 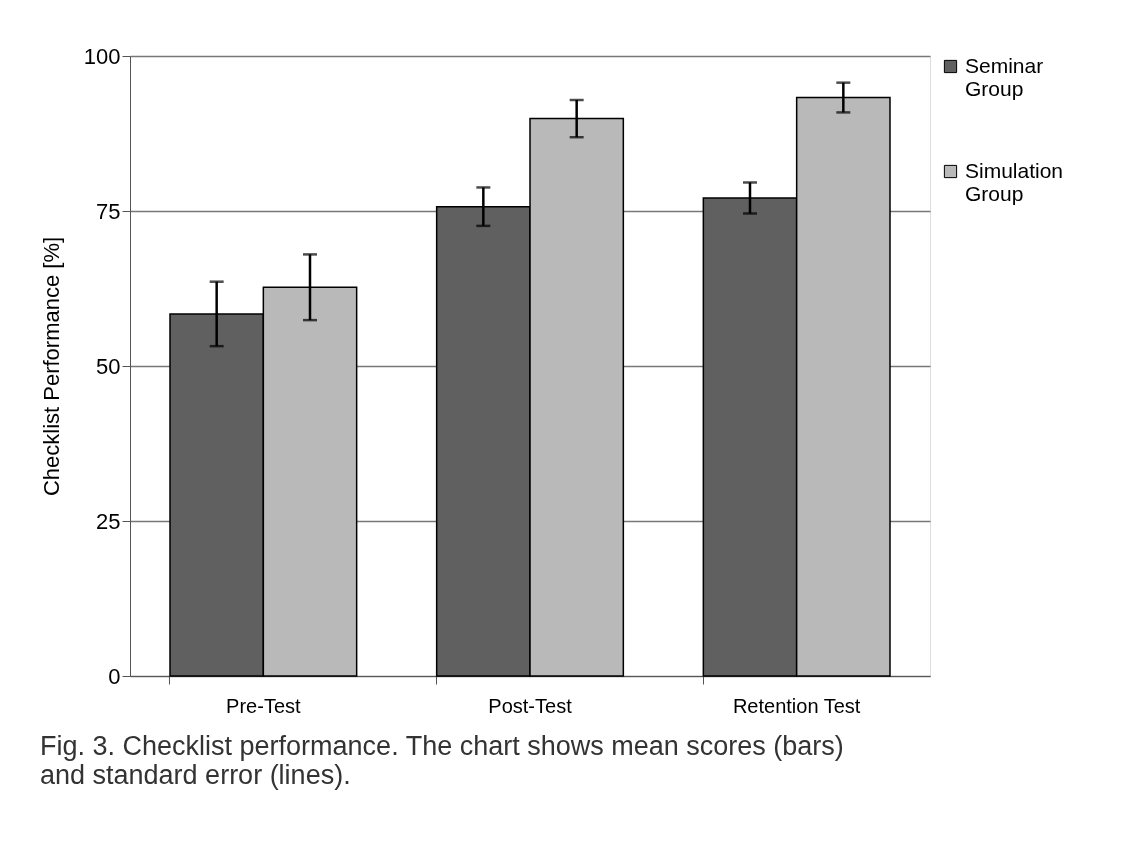 What do you see at coordinates (108, 366) in the screenshot?
I see `y-tick-label: 50` at bounding box center [108, 366].